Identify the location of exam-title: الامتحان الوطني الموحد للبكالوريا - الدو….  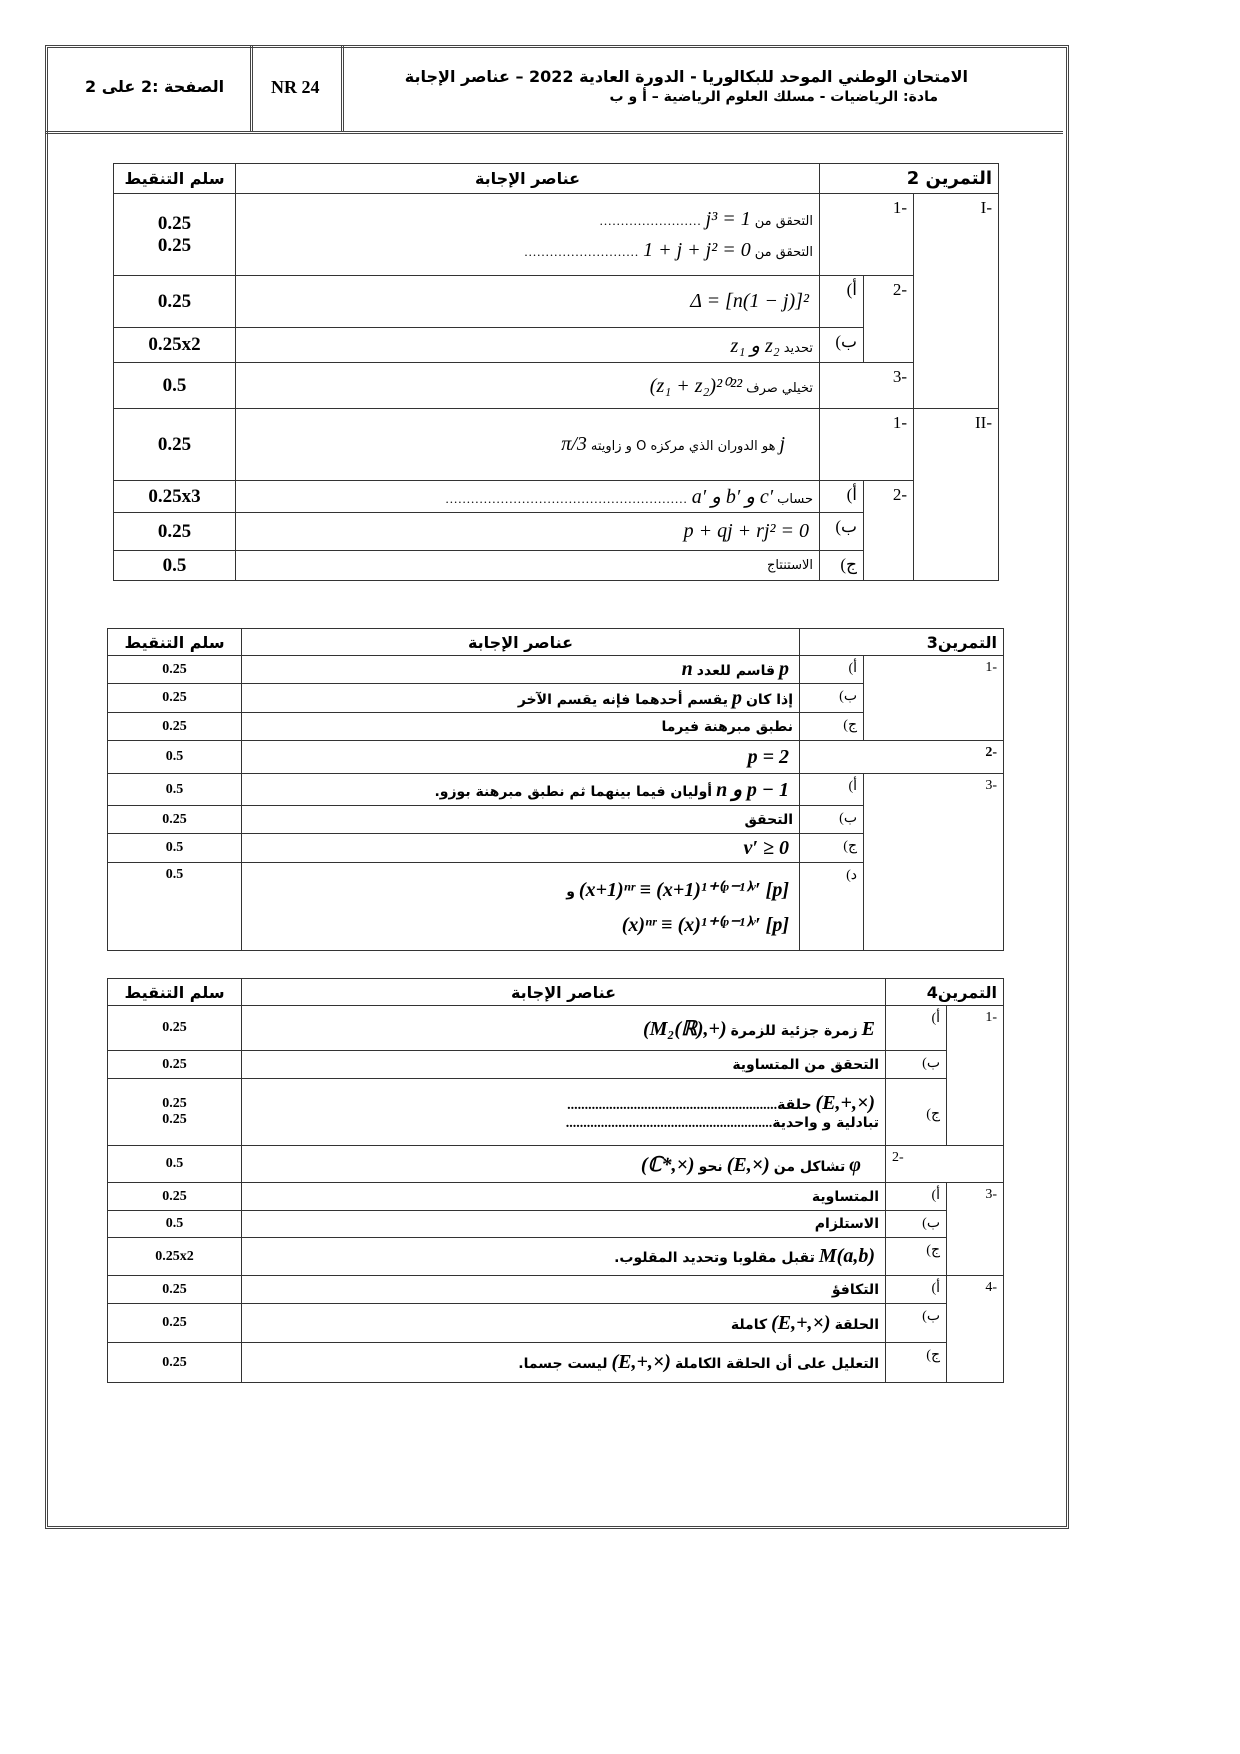
(686, 76).